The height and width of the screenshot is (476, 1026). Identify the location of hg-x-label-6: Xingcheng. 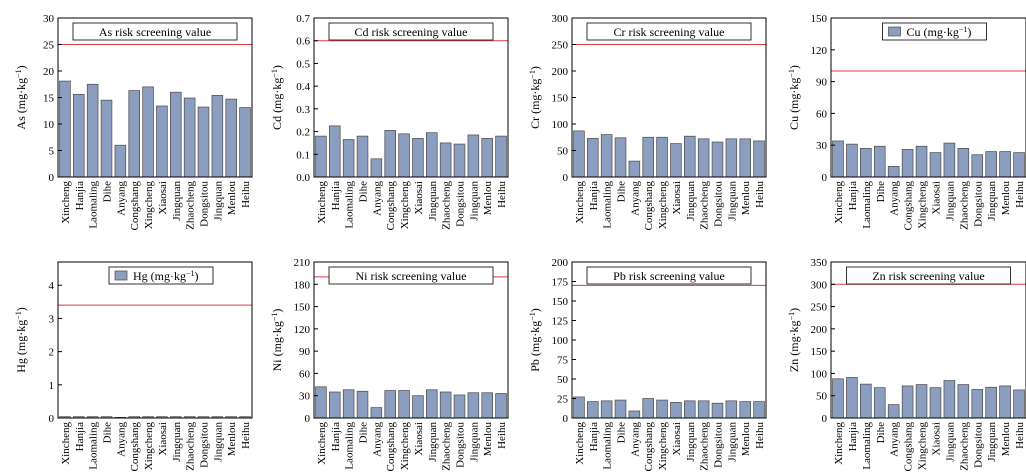
(149, 446).